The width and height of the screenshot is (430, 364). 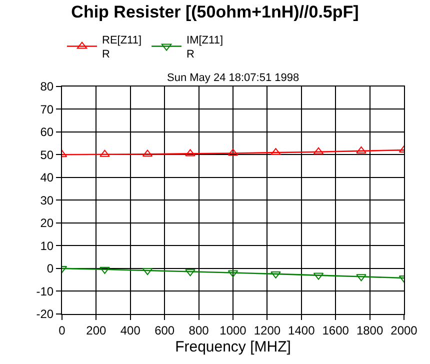 I want to click on y-tick-label: 70, so click(x=47, y=109).